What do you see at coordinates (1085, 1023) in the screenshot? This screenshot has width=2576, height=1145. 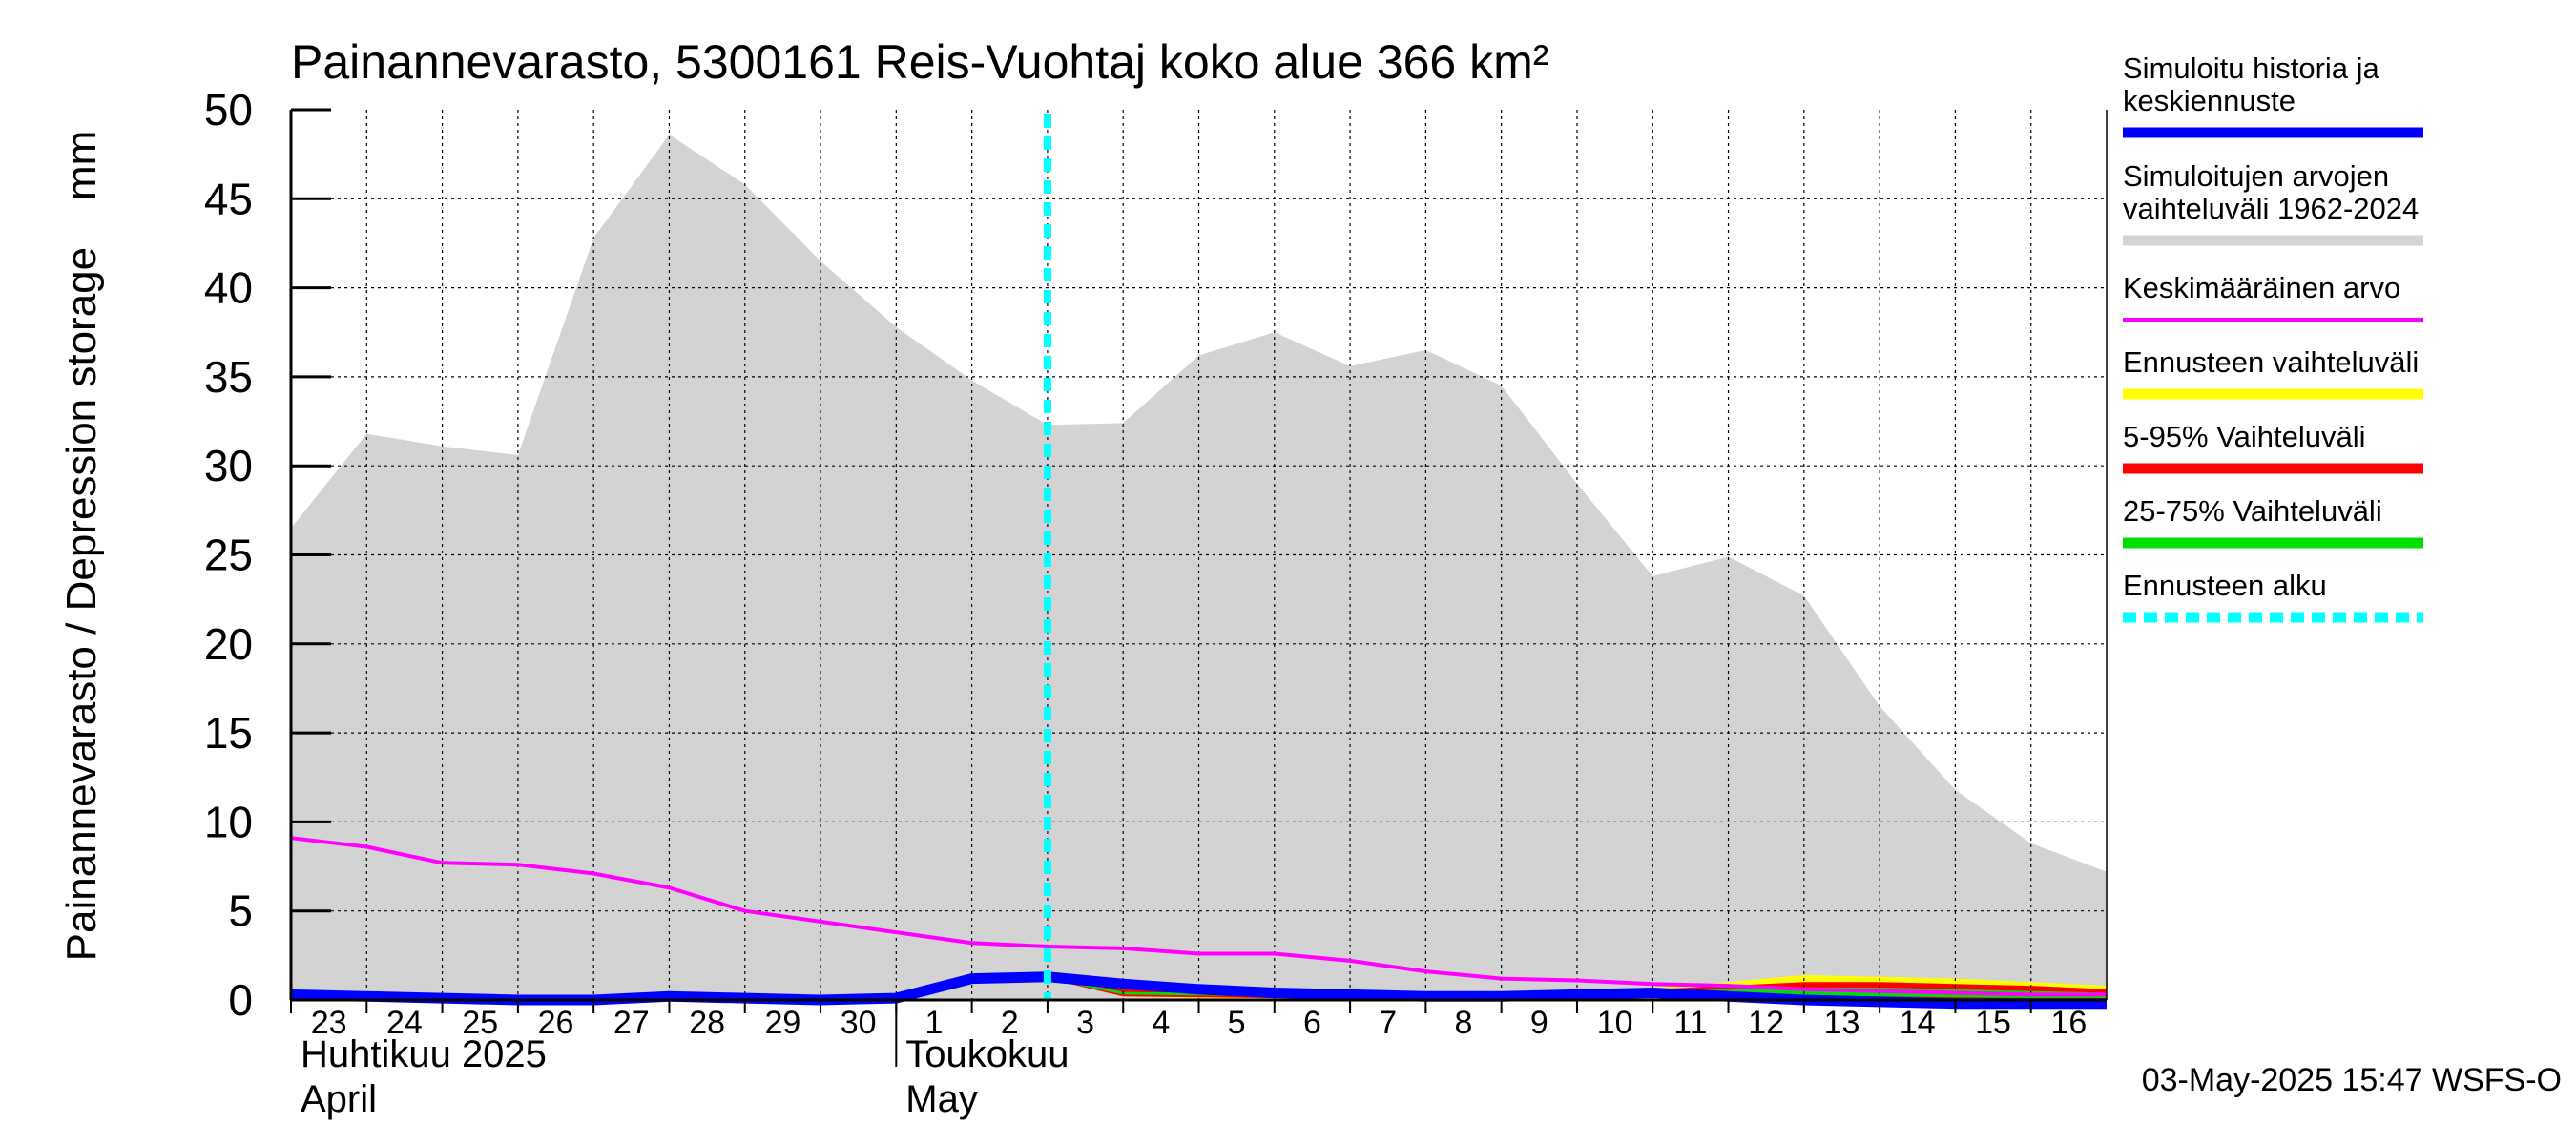 I see `x-tick-label-3: 3` at bounding box center [1085, 1023].